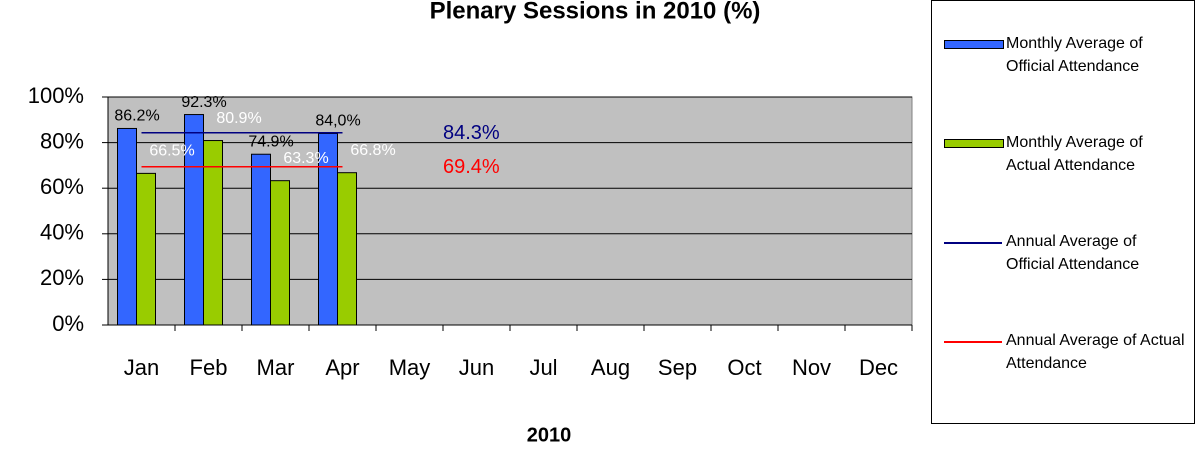 Image resolution: width=1197 pixels, height=472 pixels. Describe the element at coordinates (62, 140) in the screenshot. I see `y-tick-label: 80%` at that location.